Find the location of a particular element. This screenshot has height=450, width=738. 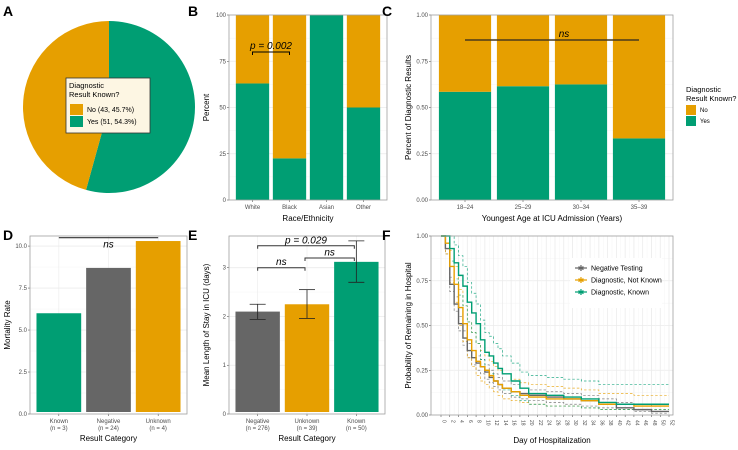

panel-c-xtick-label: 30–34 is located at coordinates (581, 208).